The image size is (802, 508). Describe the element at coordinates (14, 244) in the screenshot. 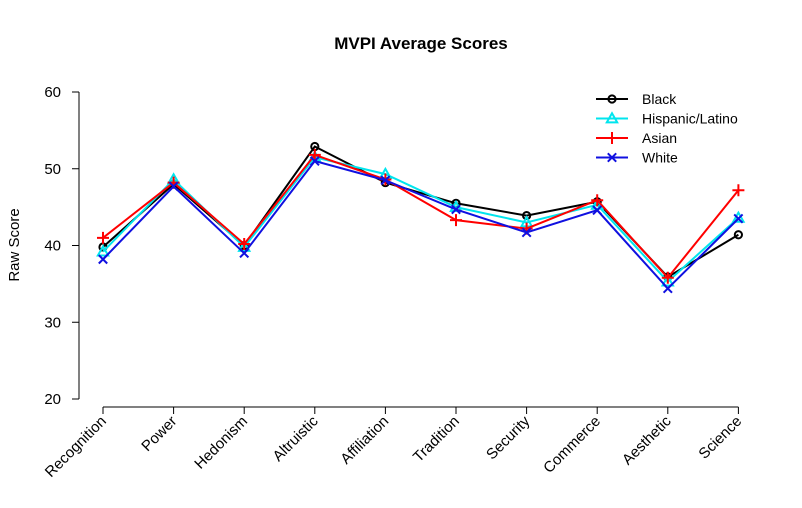

I see `y-axis-label: Raw Score` at that location.